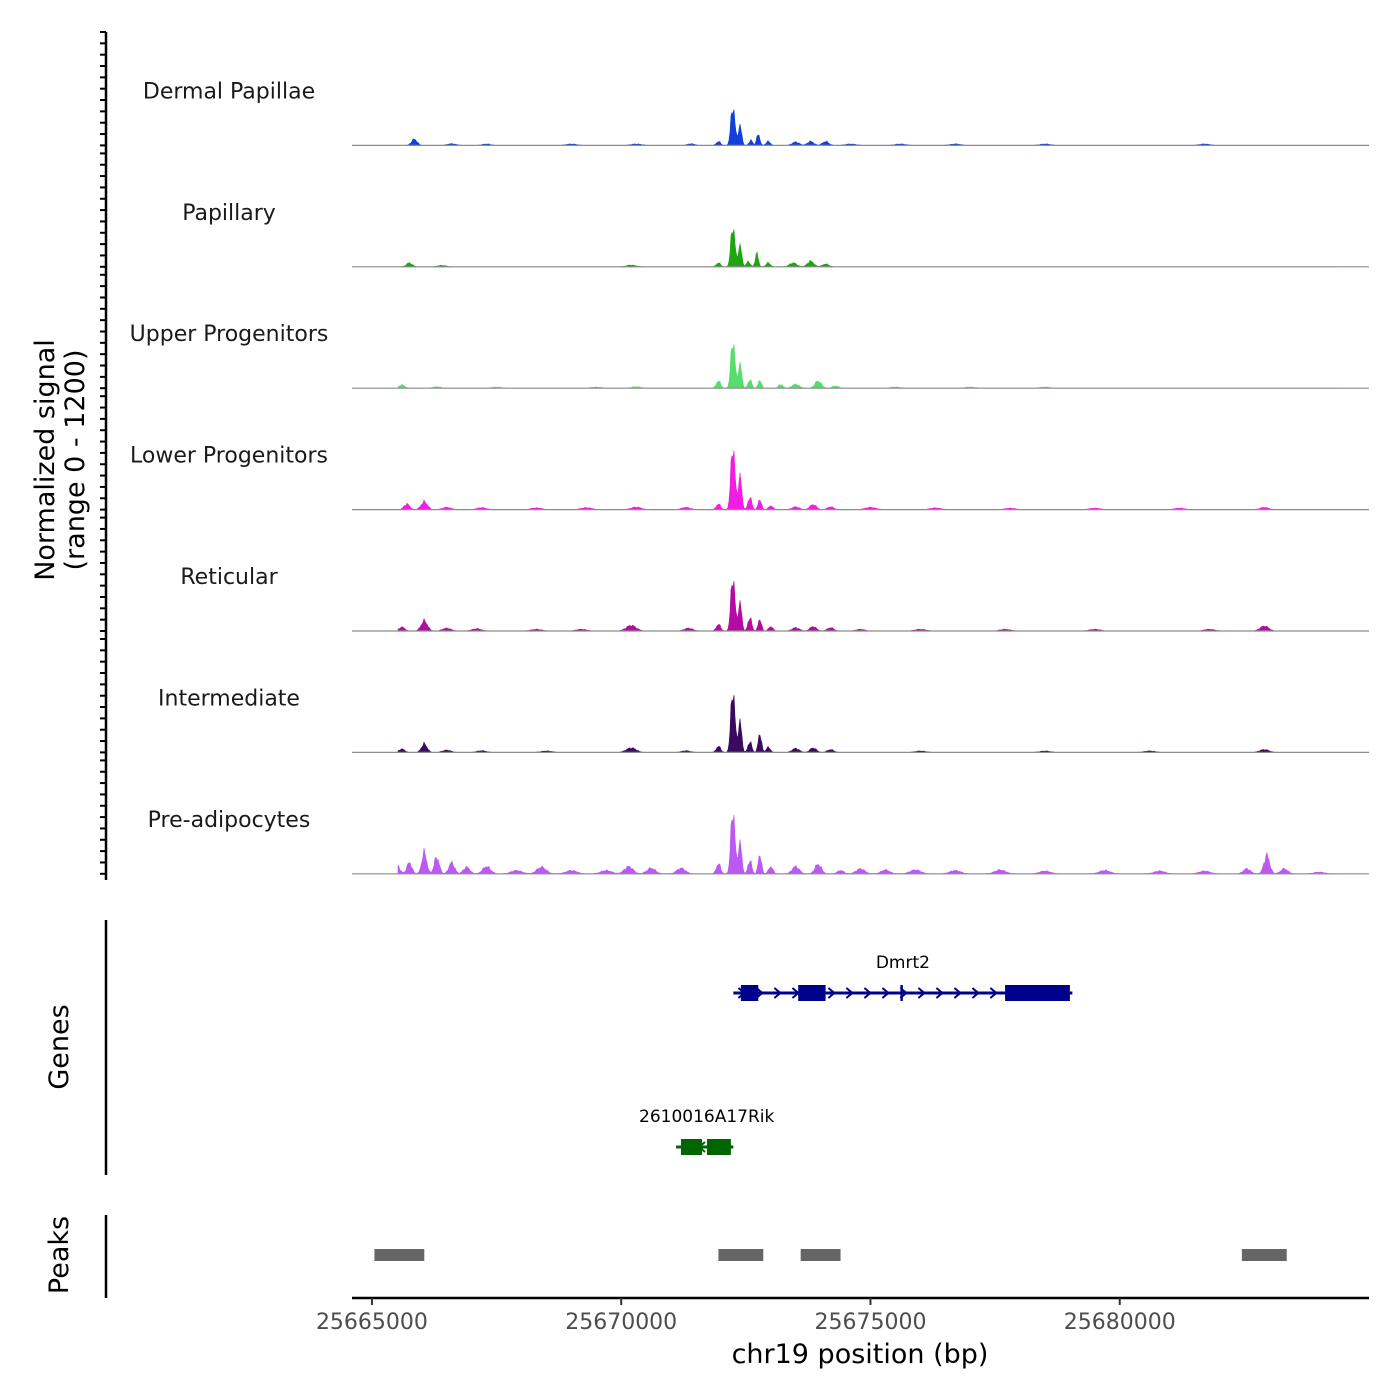 This screenshot has height=1400, width=1400. I want to click on track-label: Pre-adipocytes, so click(229, 820).